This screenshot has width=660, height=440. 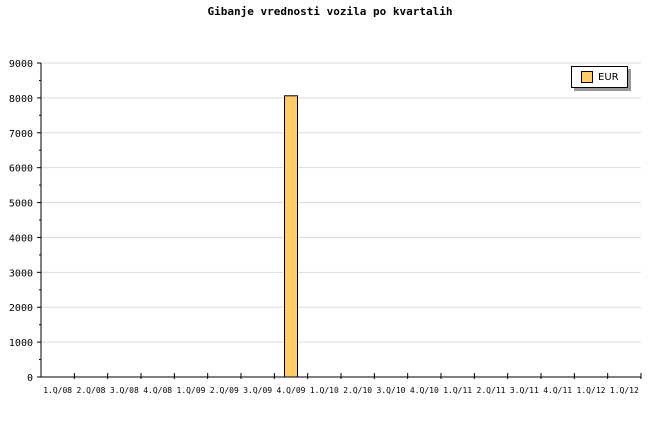 I want to click on x-tick-label: 4.Q/10, so click(x=424, y=390).